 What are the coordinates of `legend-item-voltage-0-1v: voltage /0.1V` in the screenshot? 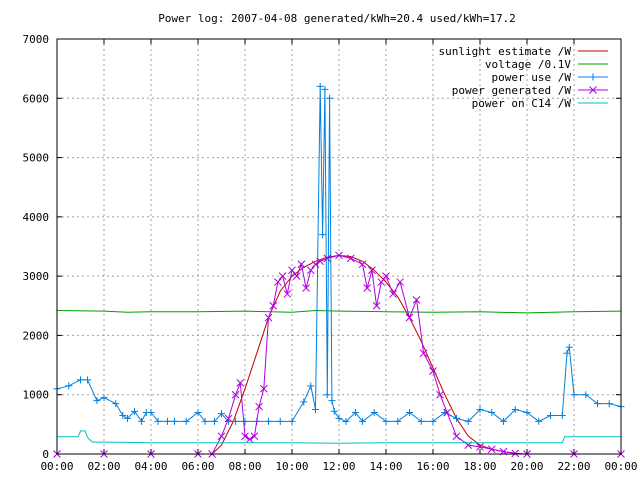 It's located at (546, 64).